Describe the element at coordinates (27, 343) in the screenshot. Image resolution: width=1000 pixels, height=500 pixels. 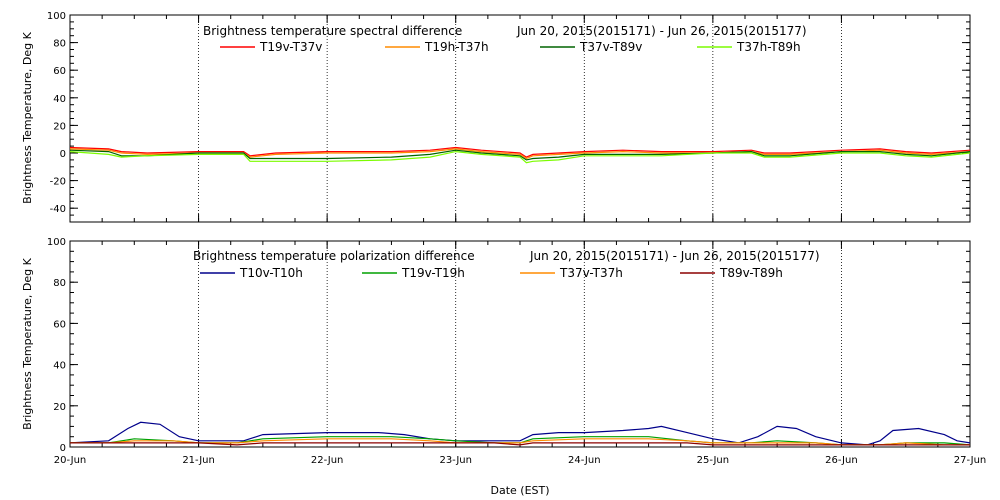
I see `bottom-y-axis-label: Brightness Temperature, Deg K` at that location.